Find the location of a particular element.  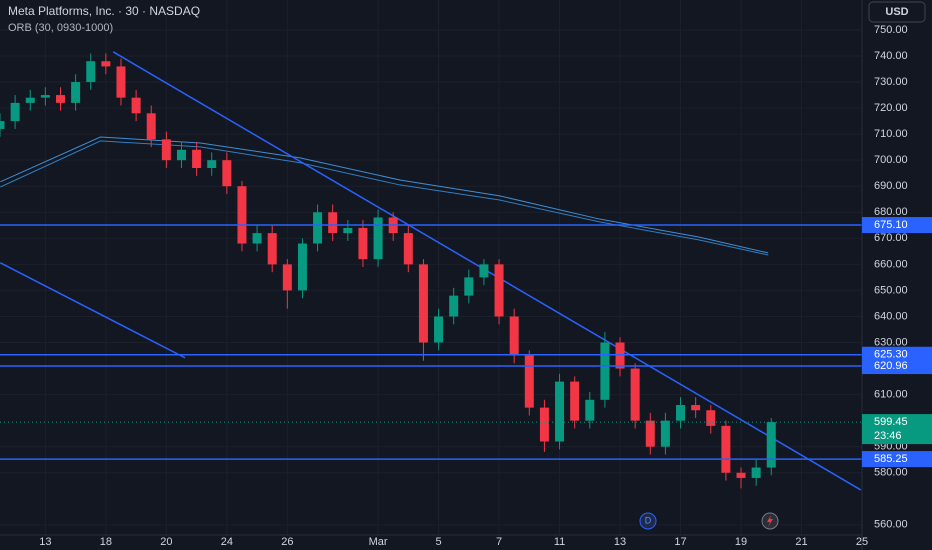

y-tick-label: 750.00 is located at coordinates (891, 30).